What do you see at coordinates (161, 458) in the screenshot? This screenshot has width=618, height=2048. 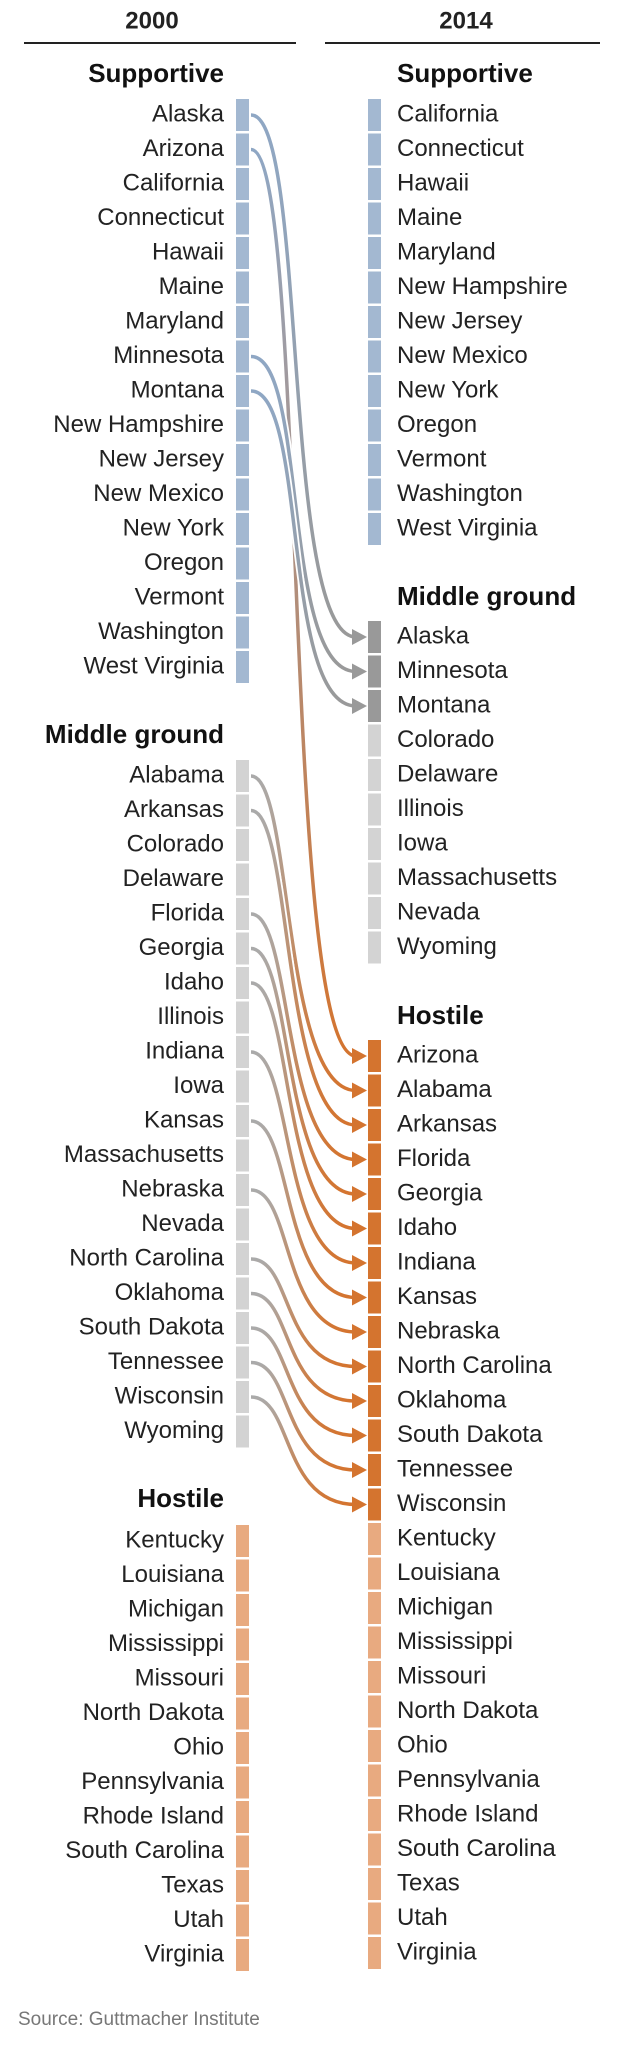 I see `state-label: New Jersey` at bounding box center [161, 458].